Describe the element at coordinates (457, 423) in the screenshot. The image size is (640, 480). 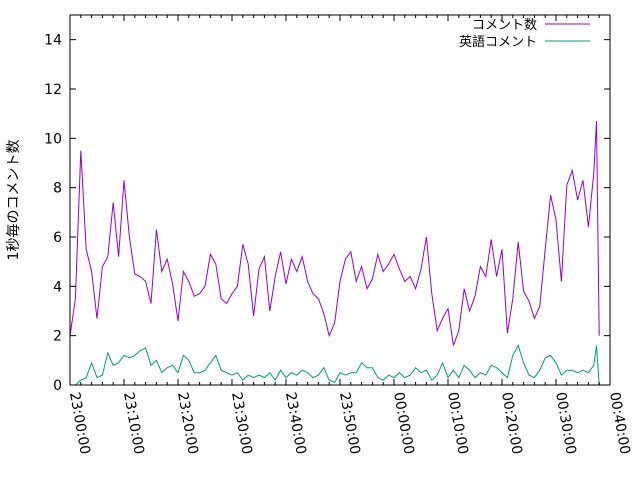
I see `x-tick-label: 00:10:00` at that location.